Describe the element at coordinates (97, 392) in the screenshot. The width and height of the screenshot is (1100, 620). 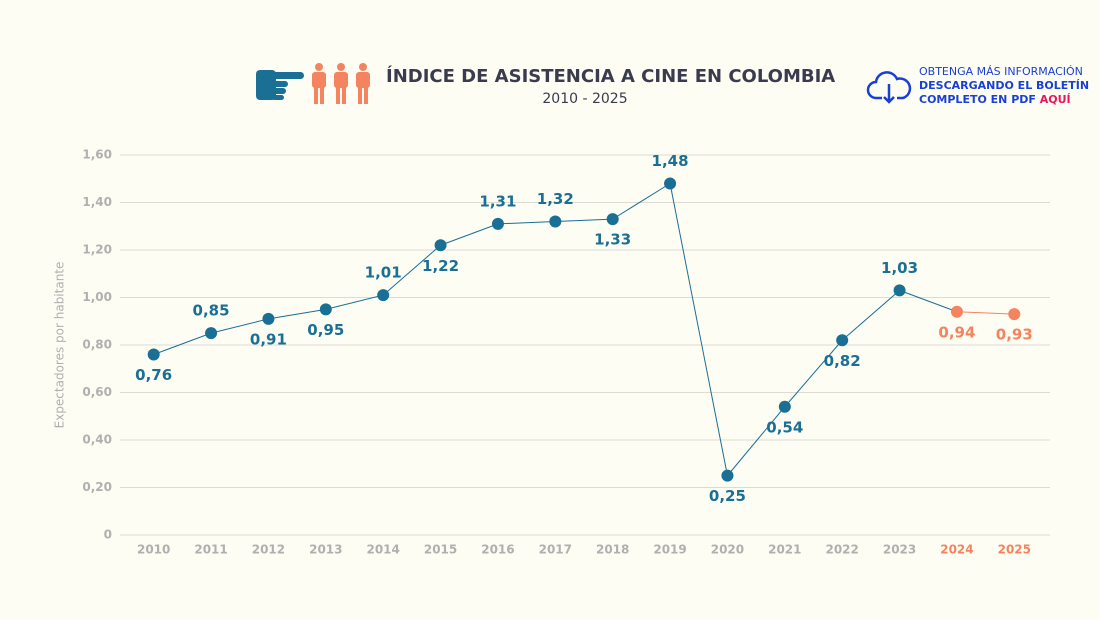
I see `y-tick-label: 0,60` at that location.